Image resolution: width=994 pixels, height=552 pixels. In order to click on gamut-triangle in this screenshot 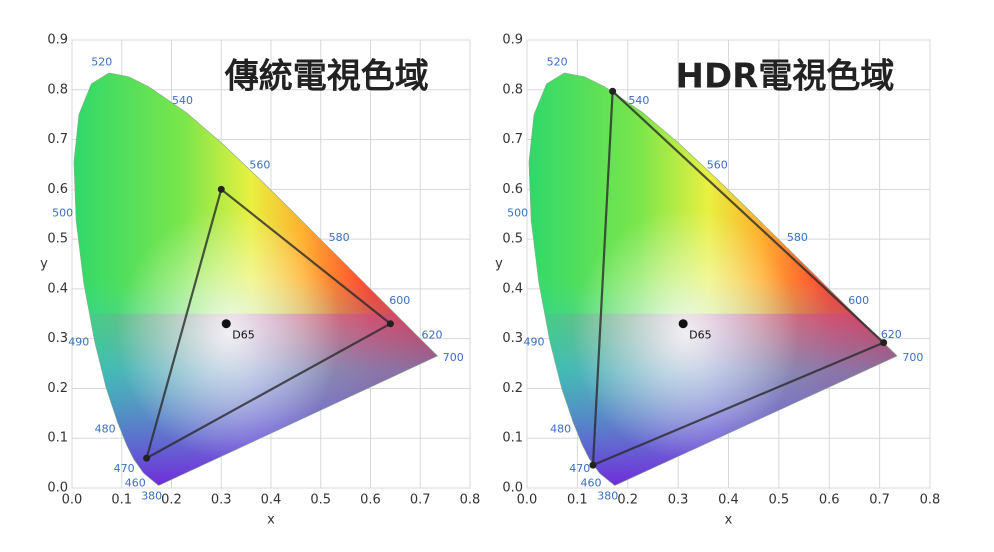, I will do `click(268, 324)`.